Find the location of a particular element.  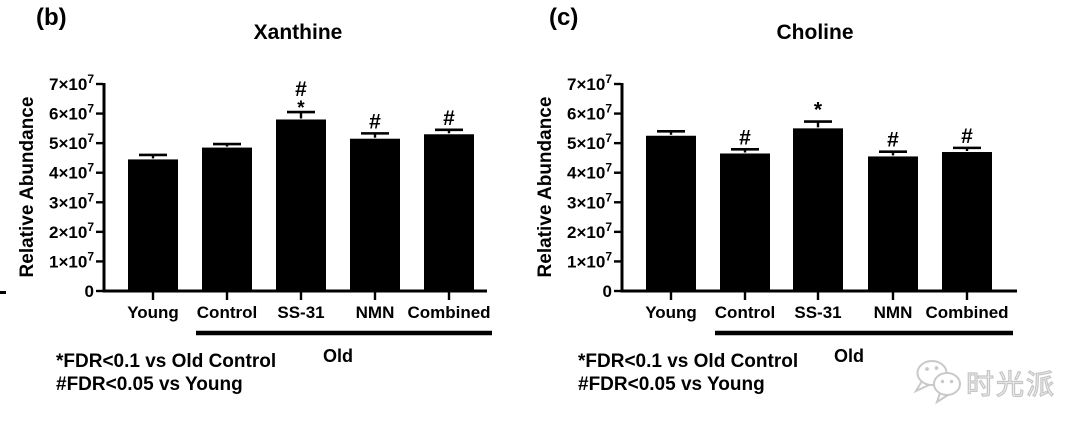

watermark-text: 时光派 is located at coordinates (1011, 384).